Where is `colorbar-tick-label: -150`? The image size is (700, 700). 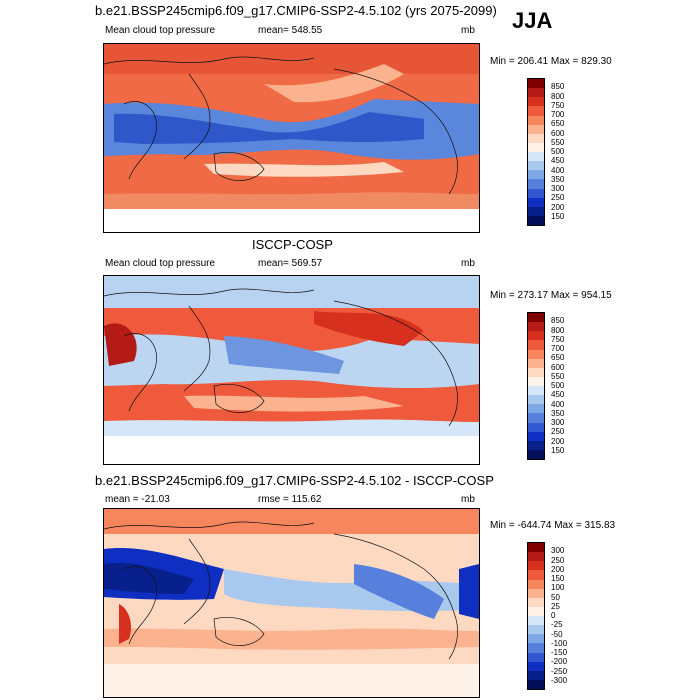
colorbar-tick-label: -150 is located at coordinates (559, 652).